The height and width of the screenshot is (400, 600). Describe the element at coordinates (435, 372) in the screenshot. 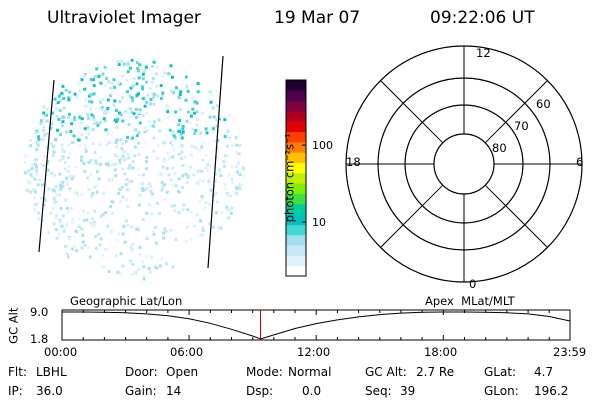

I see `info-gcalt-value: 2.7 Re` at that location.